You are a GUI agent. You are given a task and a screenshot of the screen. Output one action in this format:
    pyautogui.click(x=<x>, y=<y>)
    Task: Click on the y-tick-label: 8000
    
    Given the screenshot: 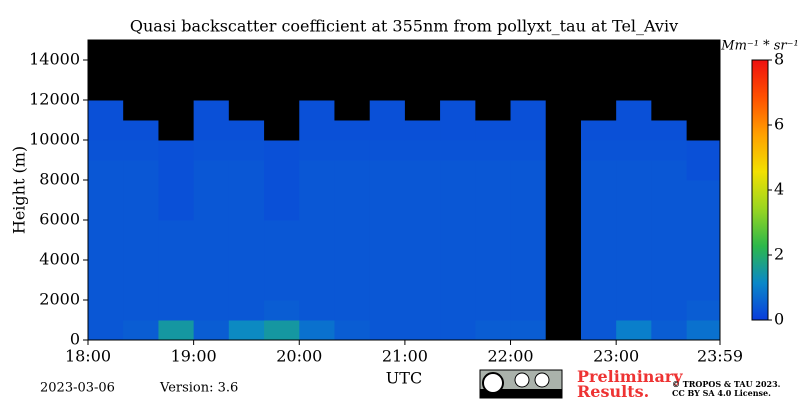 What is the action you would take?
    pyautogui.click(x=59, y=179)
    